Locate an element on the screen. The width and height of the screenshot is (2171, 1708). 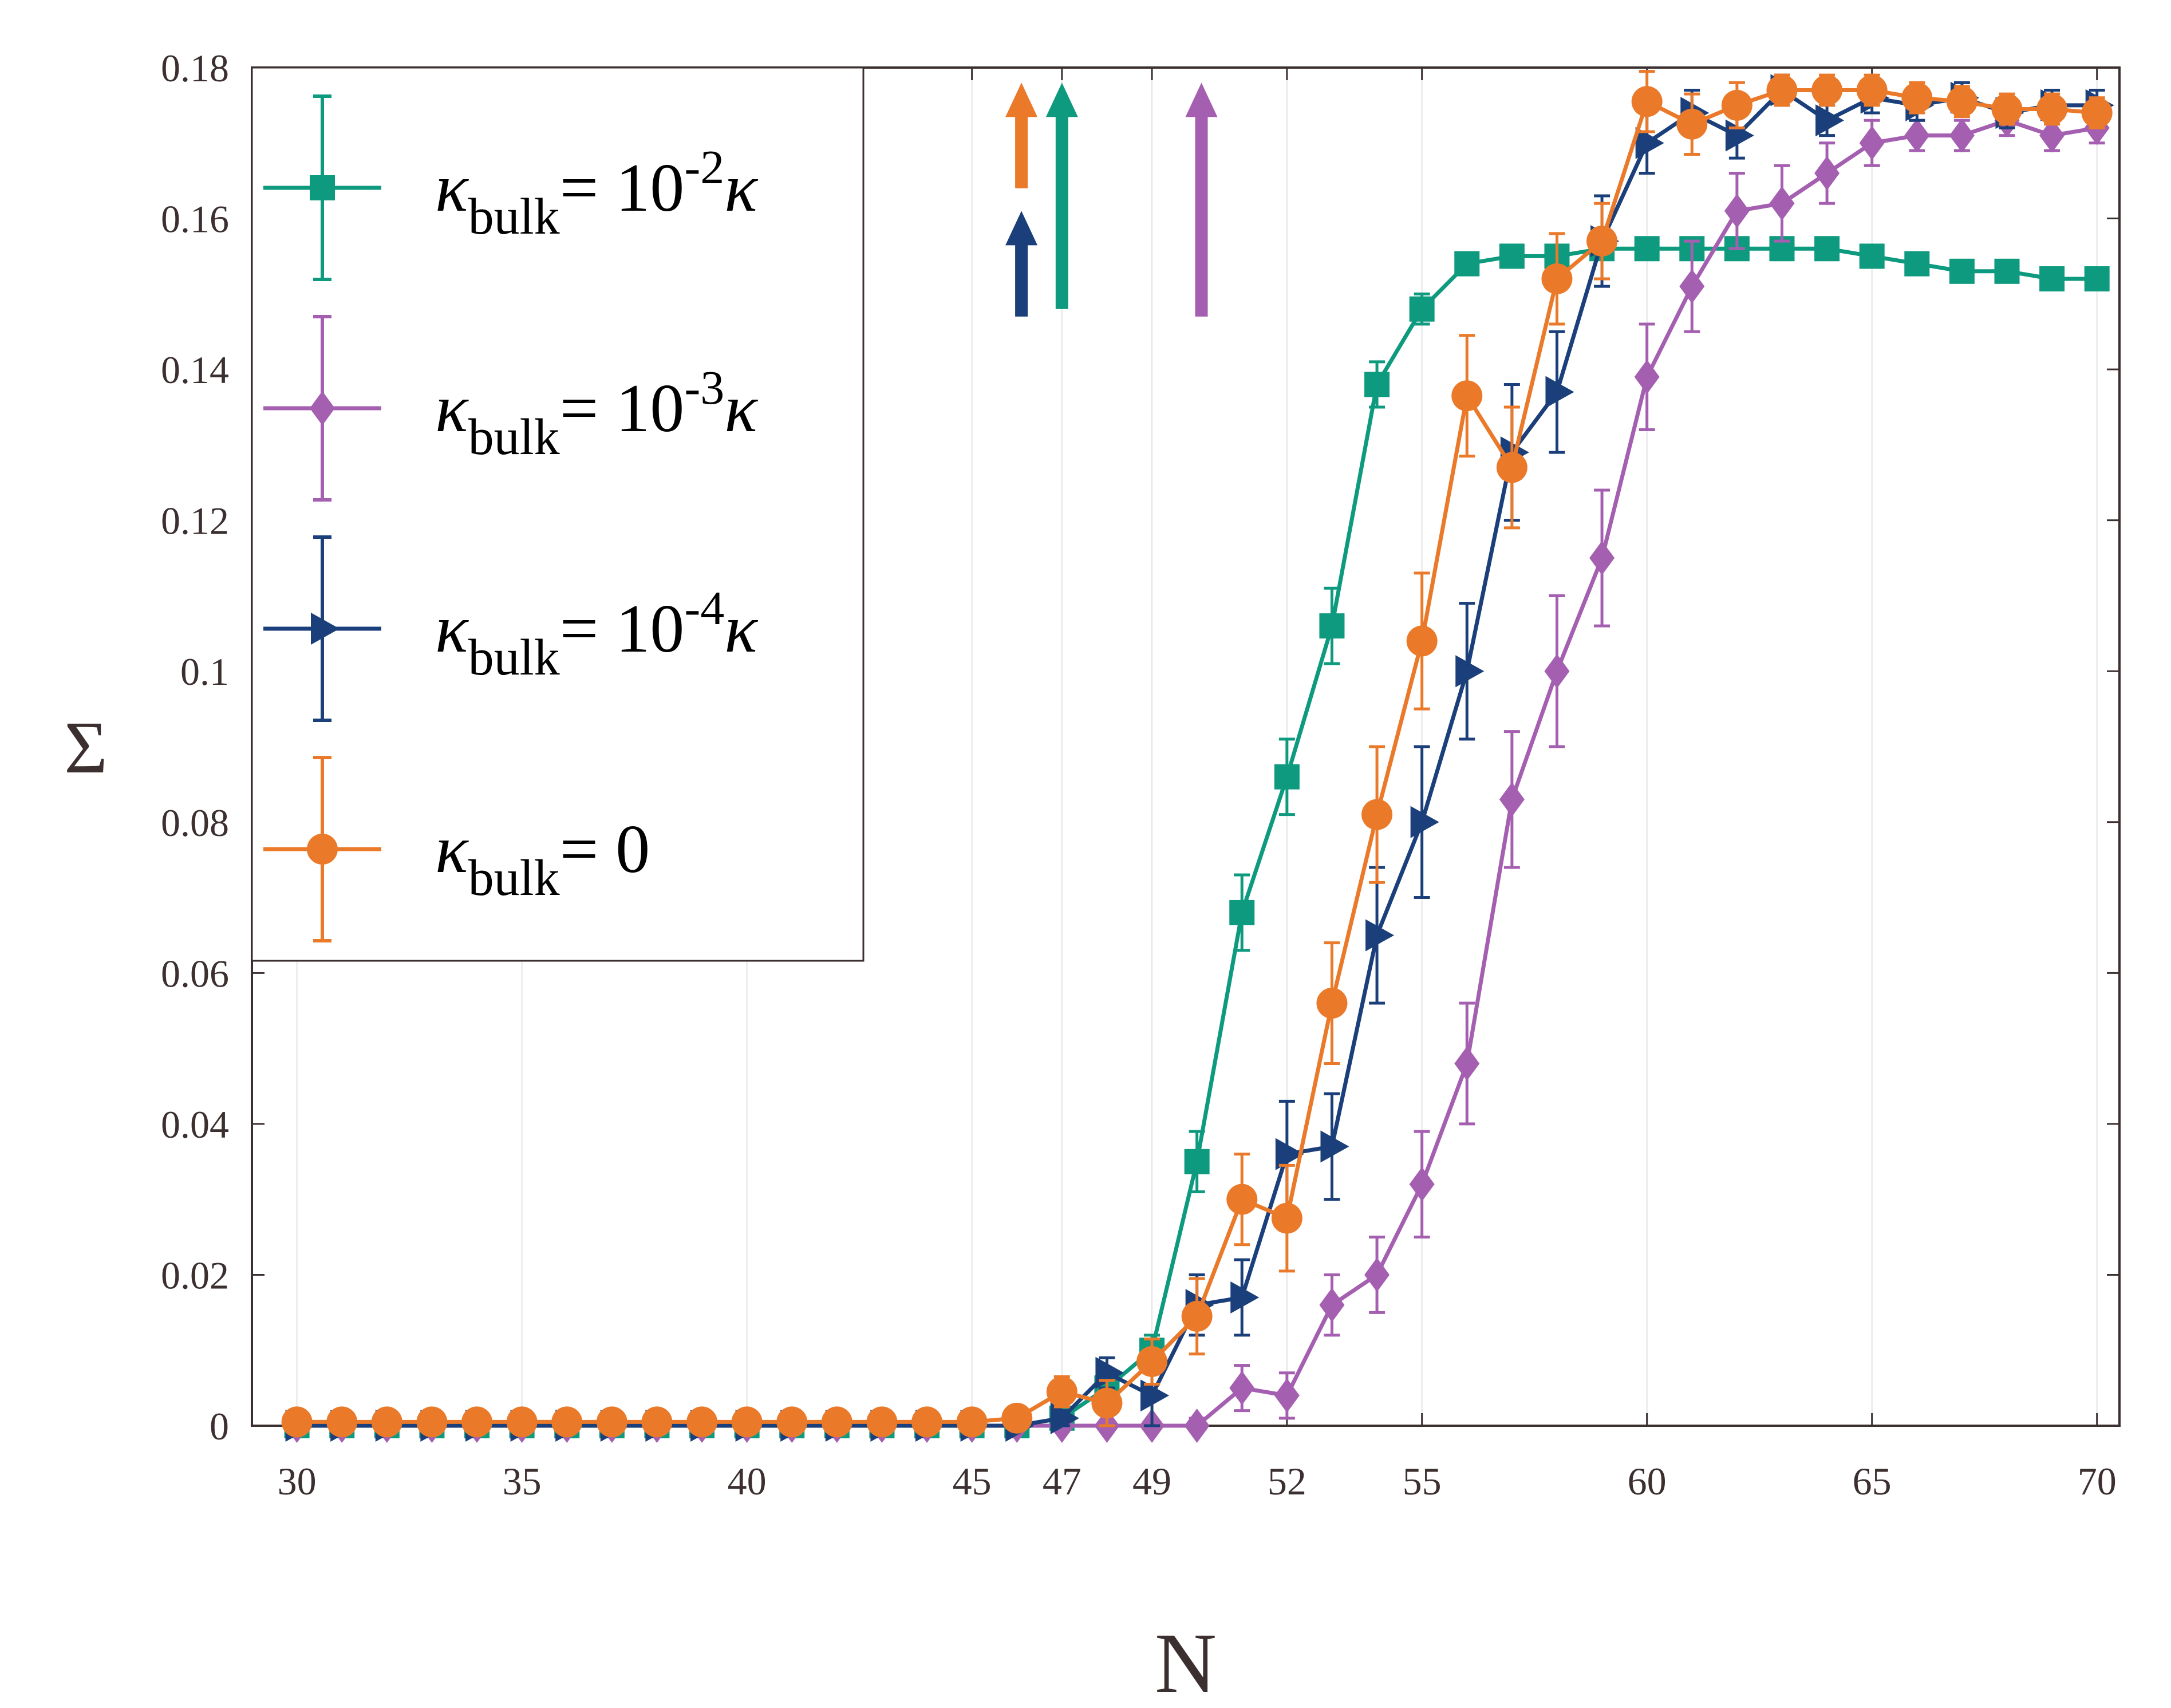
x-tick-label: 65 is located at coordinates (1872, 1482).